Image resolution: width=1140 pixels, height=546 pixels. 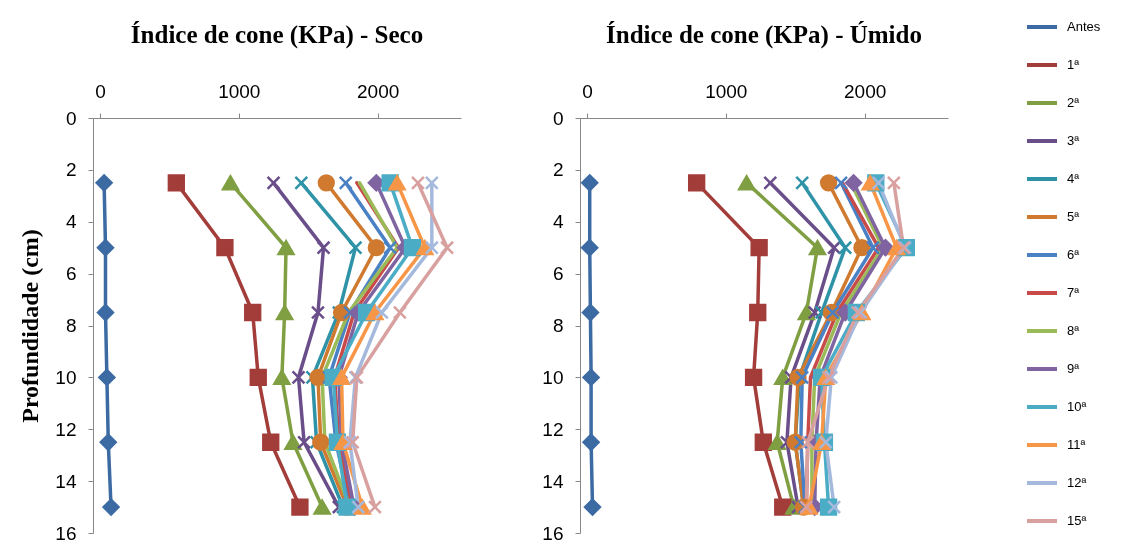 I want to click on legend-label: 12ª, so click(x=1077, y=482).